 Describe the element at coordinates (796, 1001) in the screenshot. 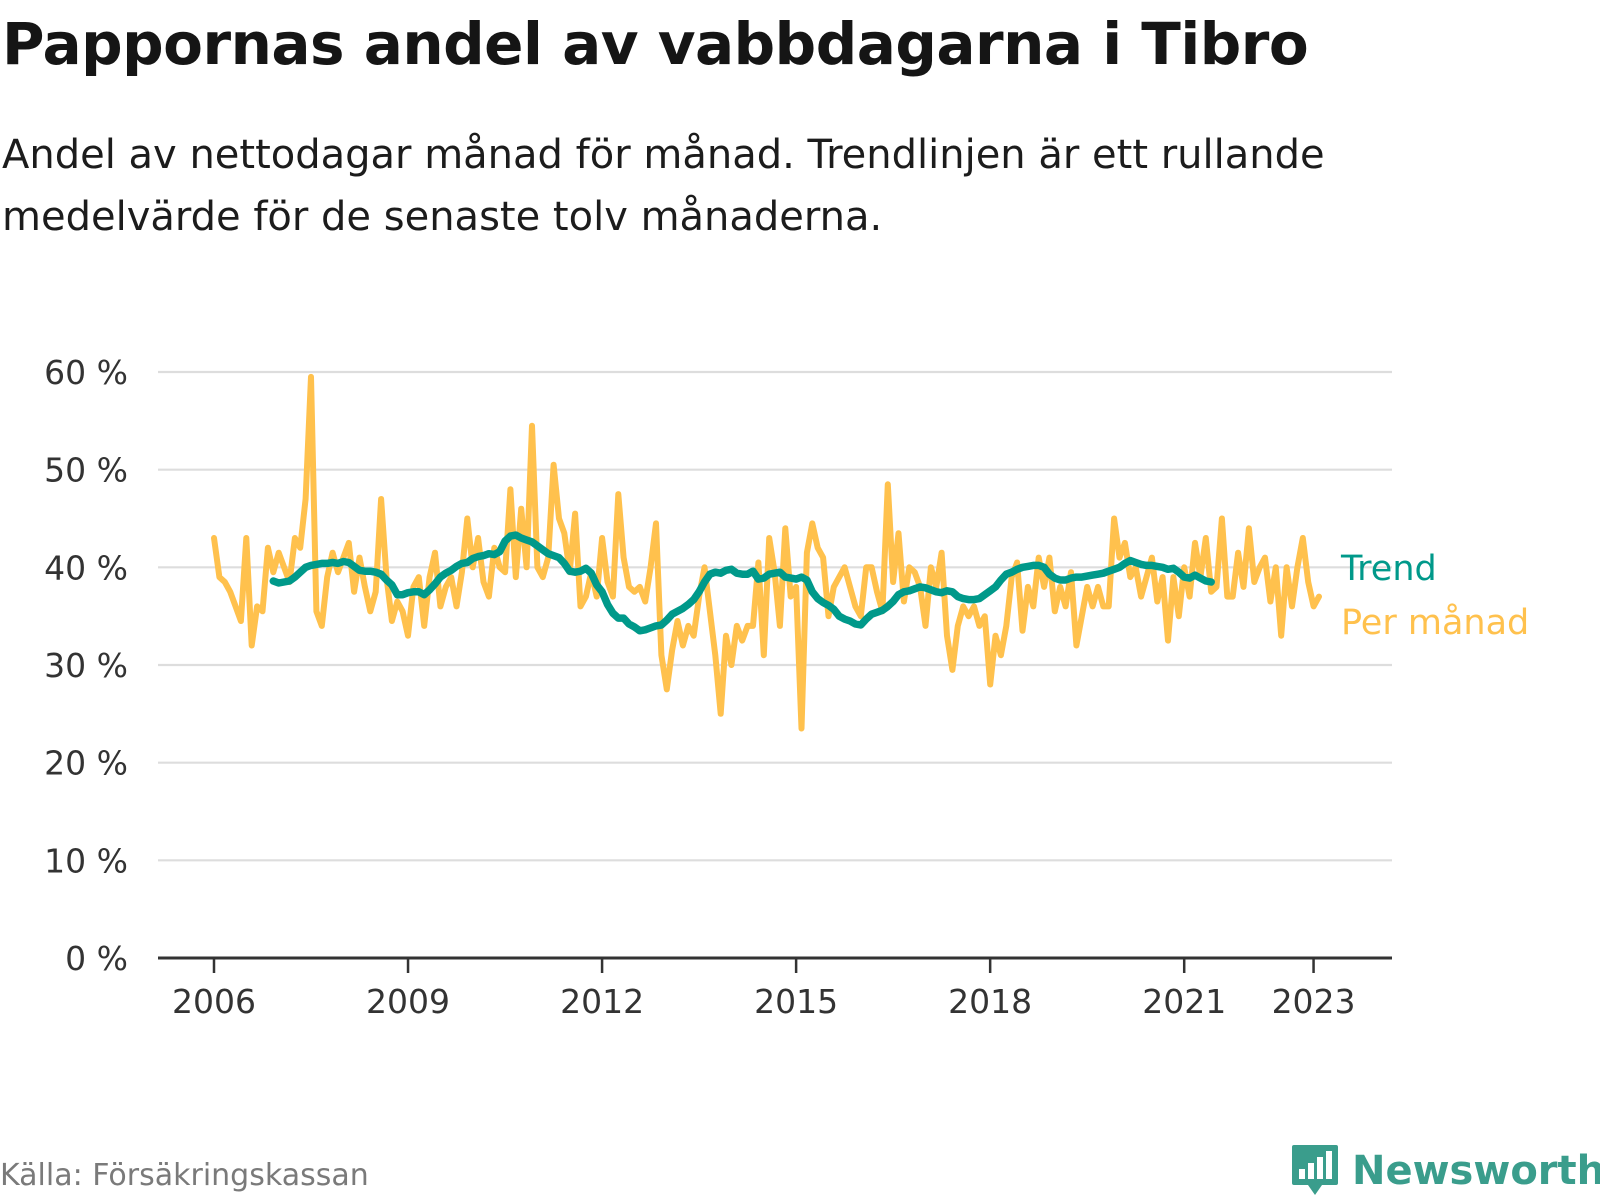

I see `x-tick-label: 2015` at that location.